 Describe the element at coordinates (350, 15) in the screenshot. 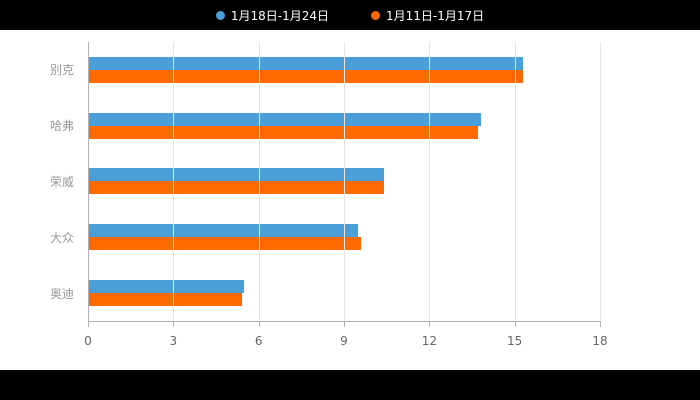

I see `legend: 1月18日-1月24日 1月11日-1月17日` at that location.